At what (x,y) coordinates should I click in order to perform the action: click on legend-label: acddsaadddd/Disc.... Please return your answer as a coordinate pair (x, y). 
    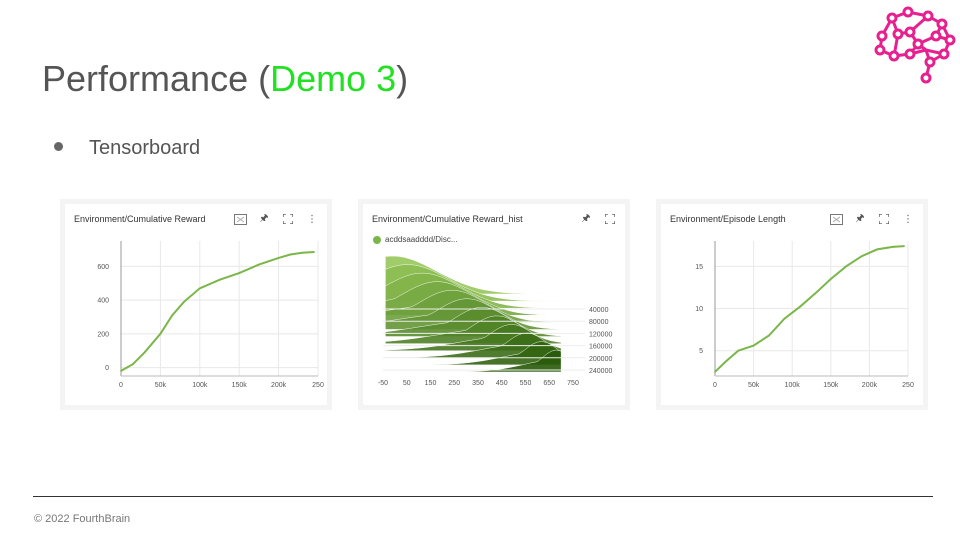
    Looking at the image, I should click on (421, 239).